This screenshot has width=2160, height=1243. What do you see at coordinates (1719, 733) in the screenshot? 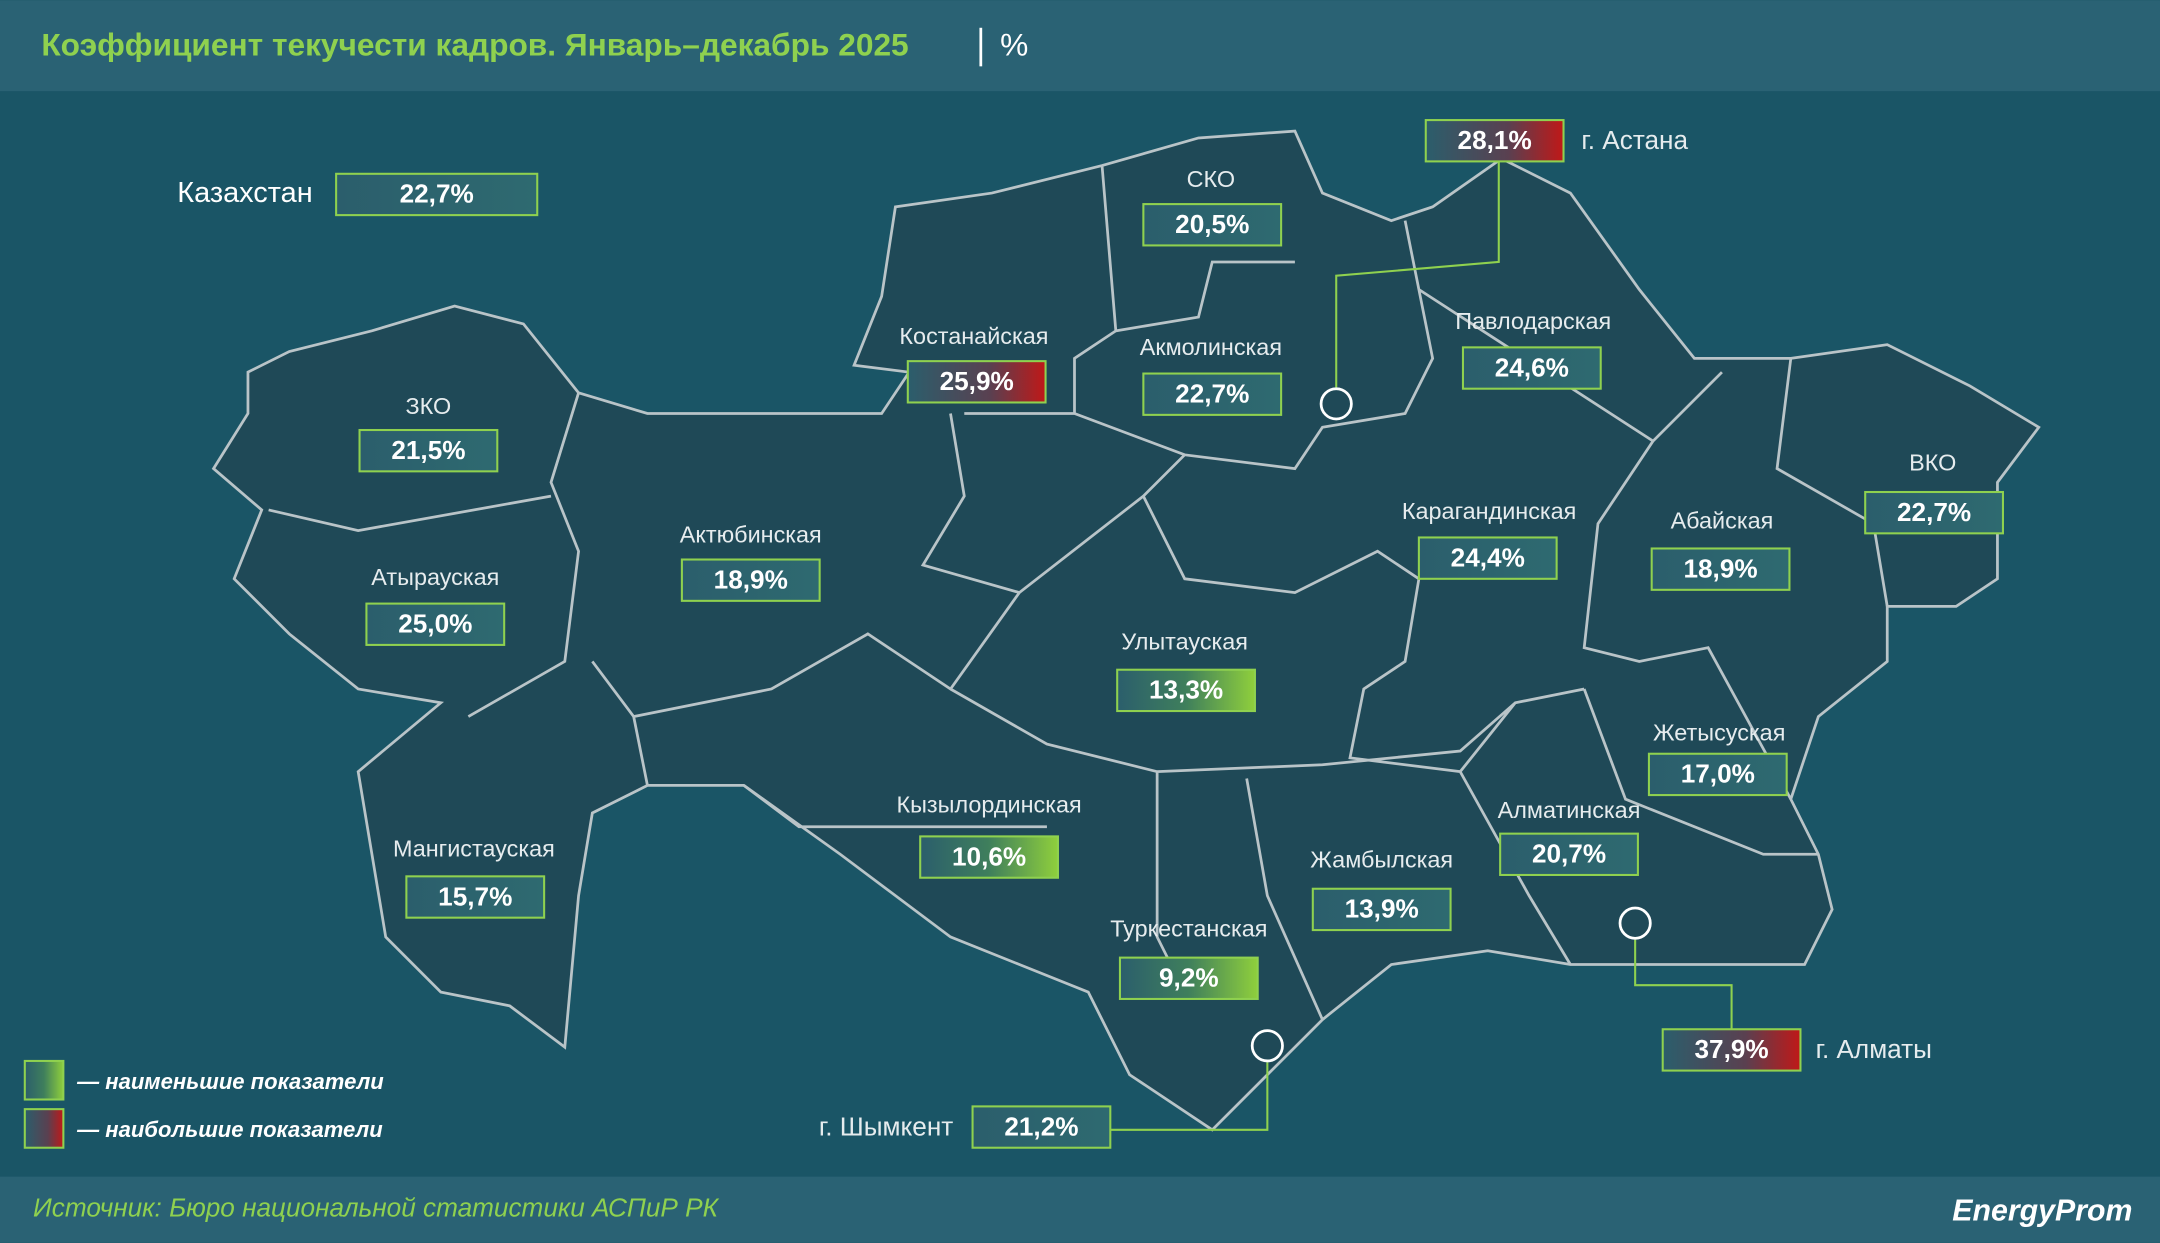
I see `region-name: Жетысуская` at bounding box center [1719, 733].